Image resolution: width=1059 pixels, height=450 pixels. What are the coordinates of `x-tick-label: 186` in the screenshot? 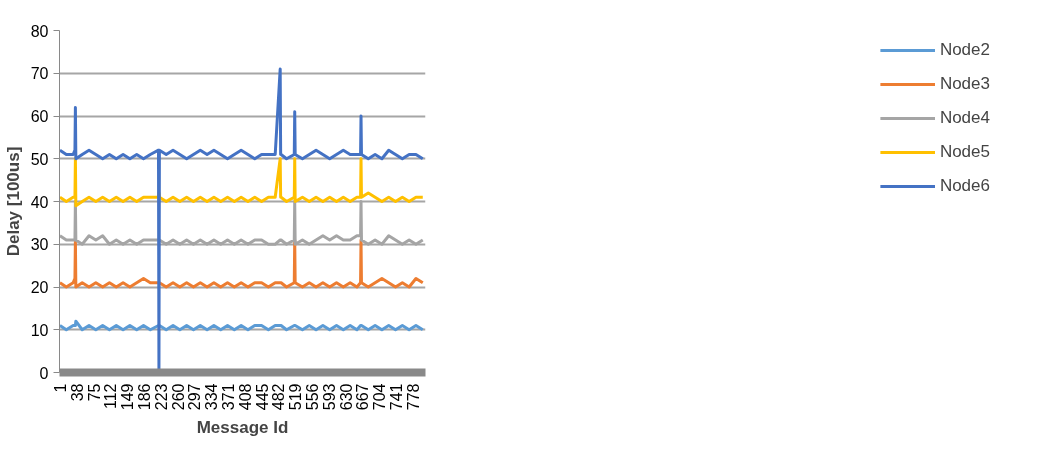 It's located at (144, 397).